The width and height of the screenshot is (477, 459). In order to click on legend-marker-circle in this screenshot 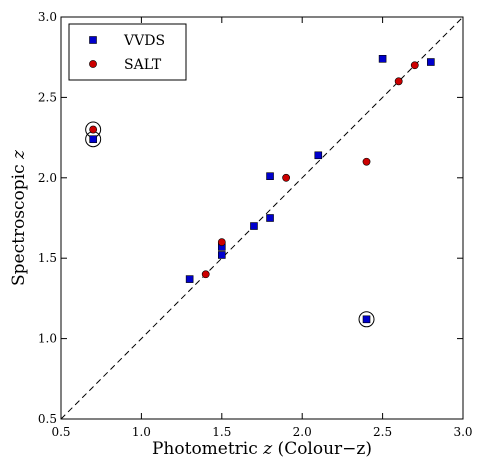, I will do `click(93, 64)`.